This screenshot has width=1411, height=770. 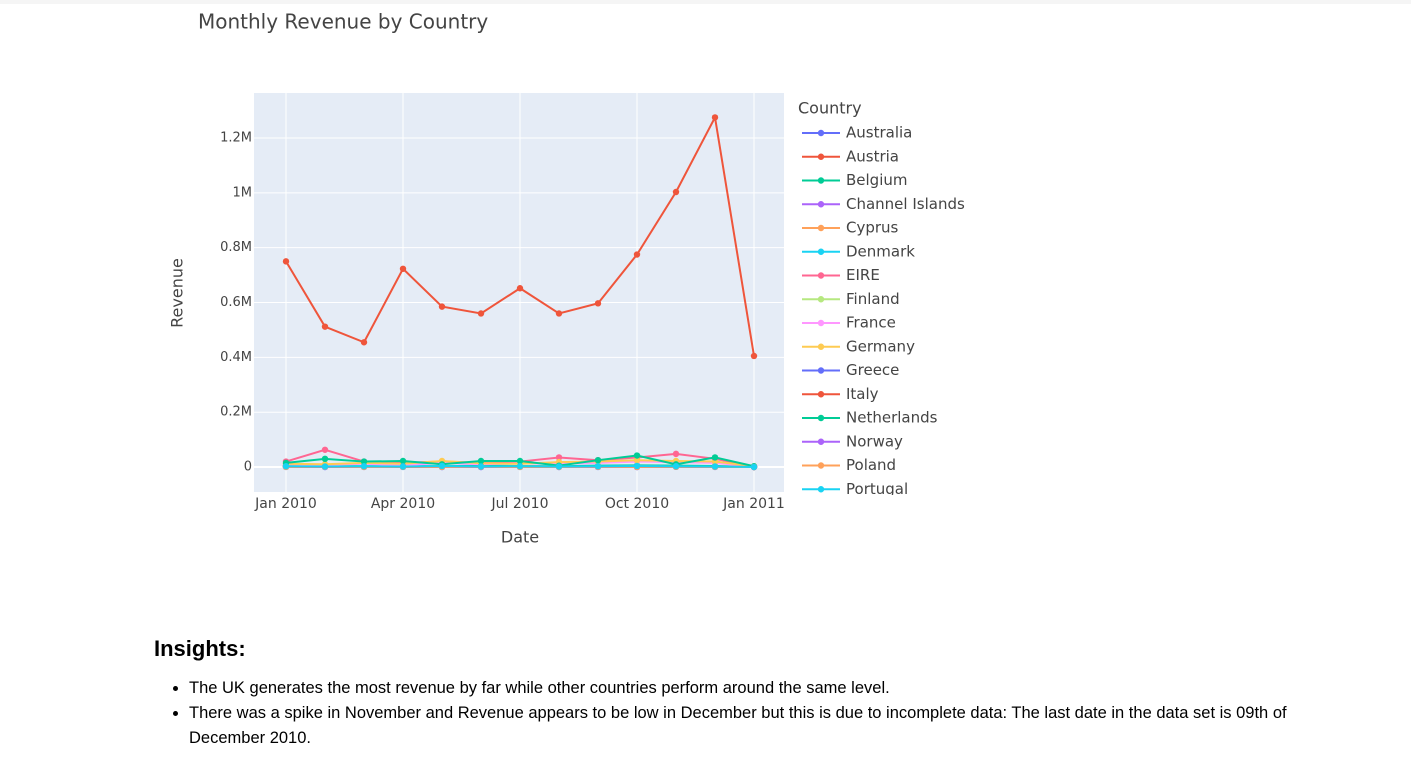 I want to click on legend-label: Finland, so click(x=873, y=299).